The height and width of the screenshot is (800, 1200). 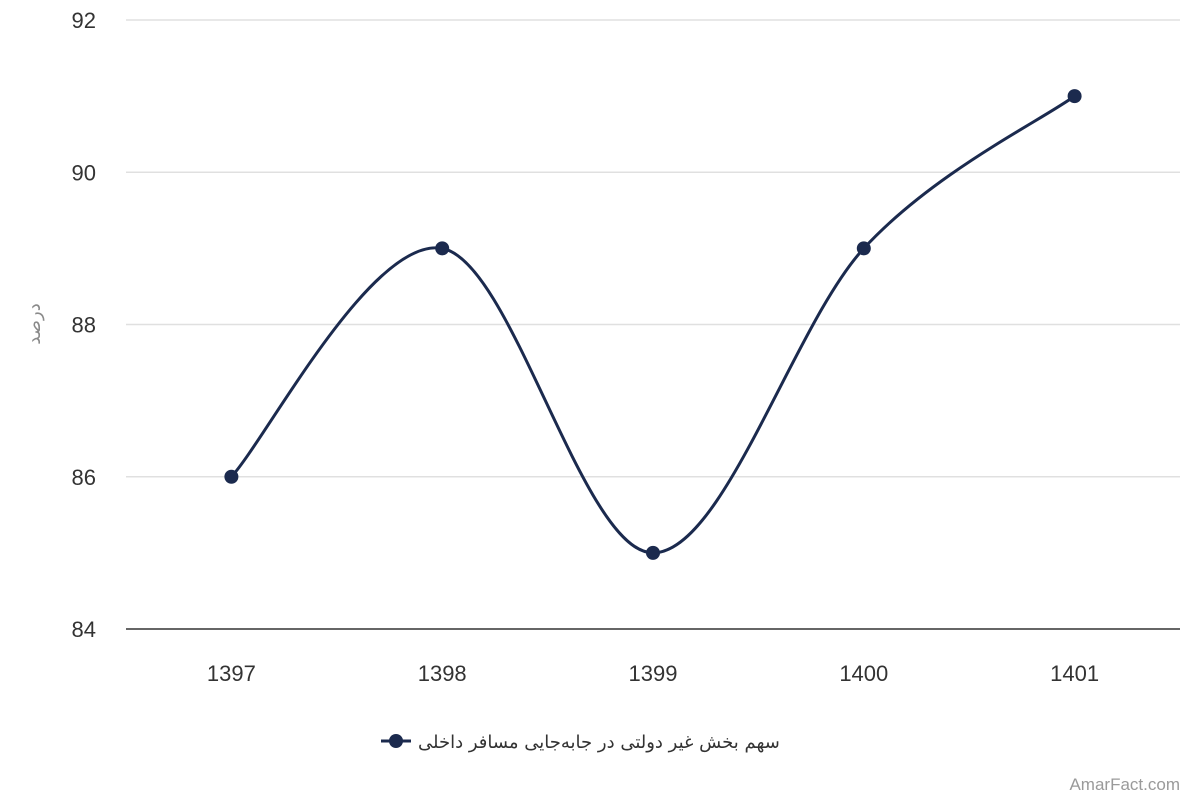 I want to click on x-tick-label: 1399, so click(x=653, y=673).